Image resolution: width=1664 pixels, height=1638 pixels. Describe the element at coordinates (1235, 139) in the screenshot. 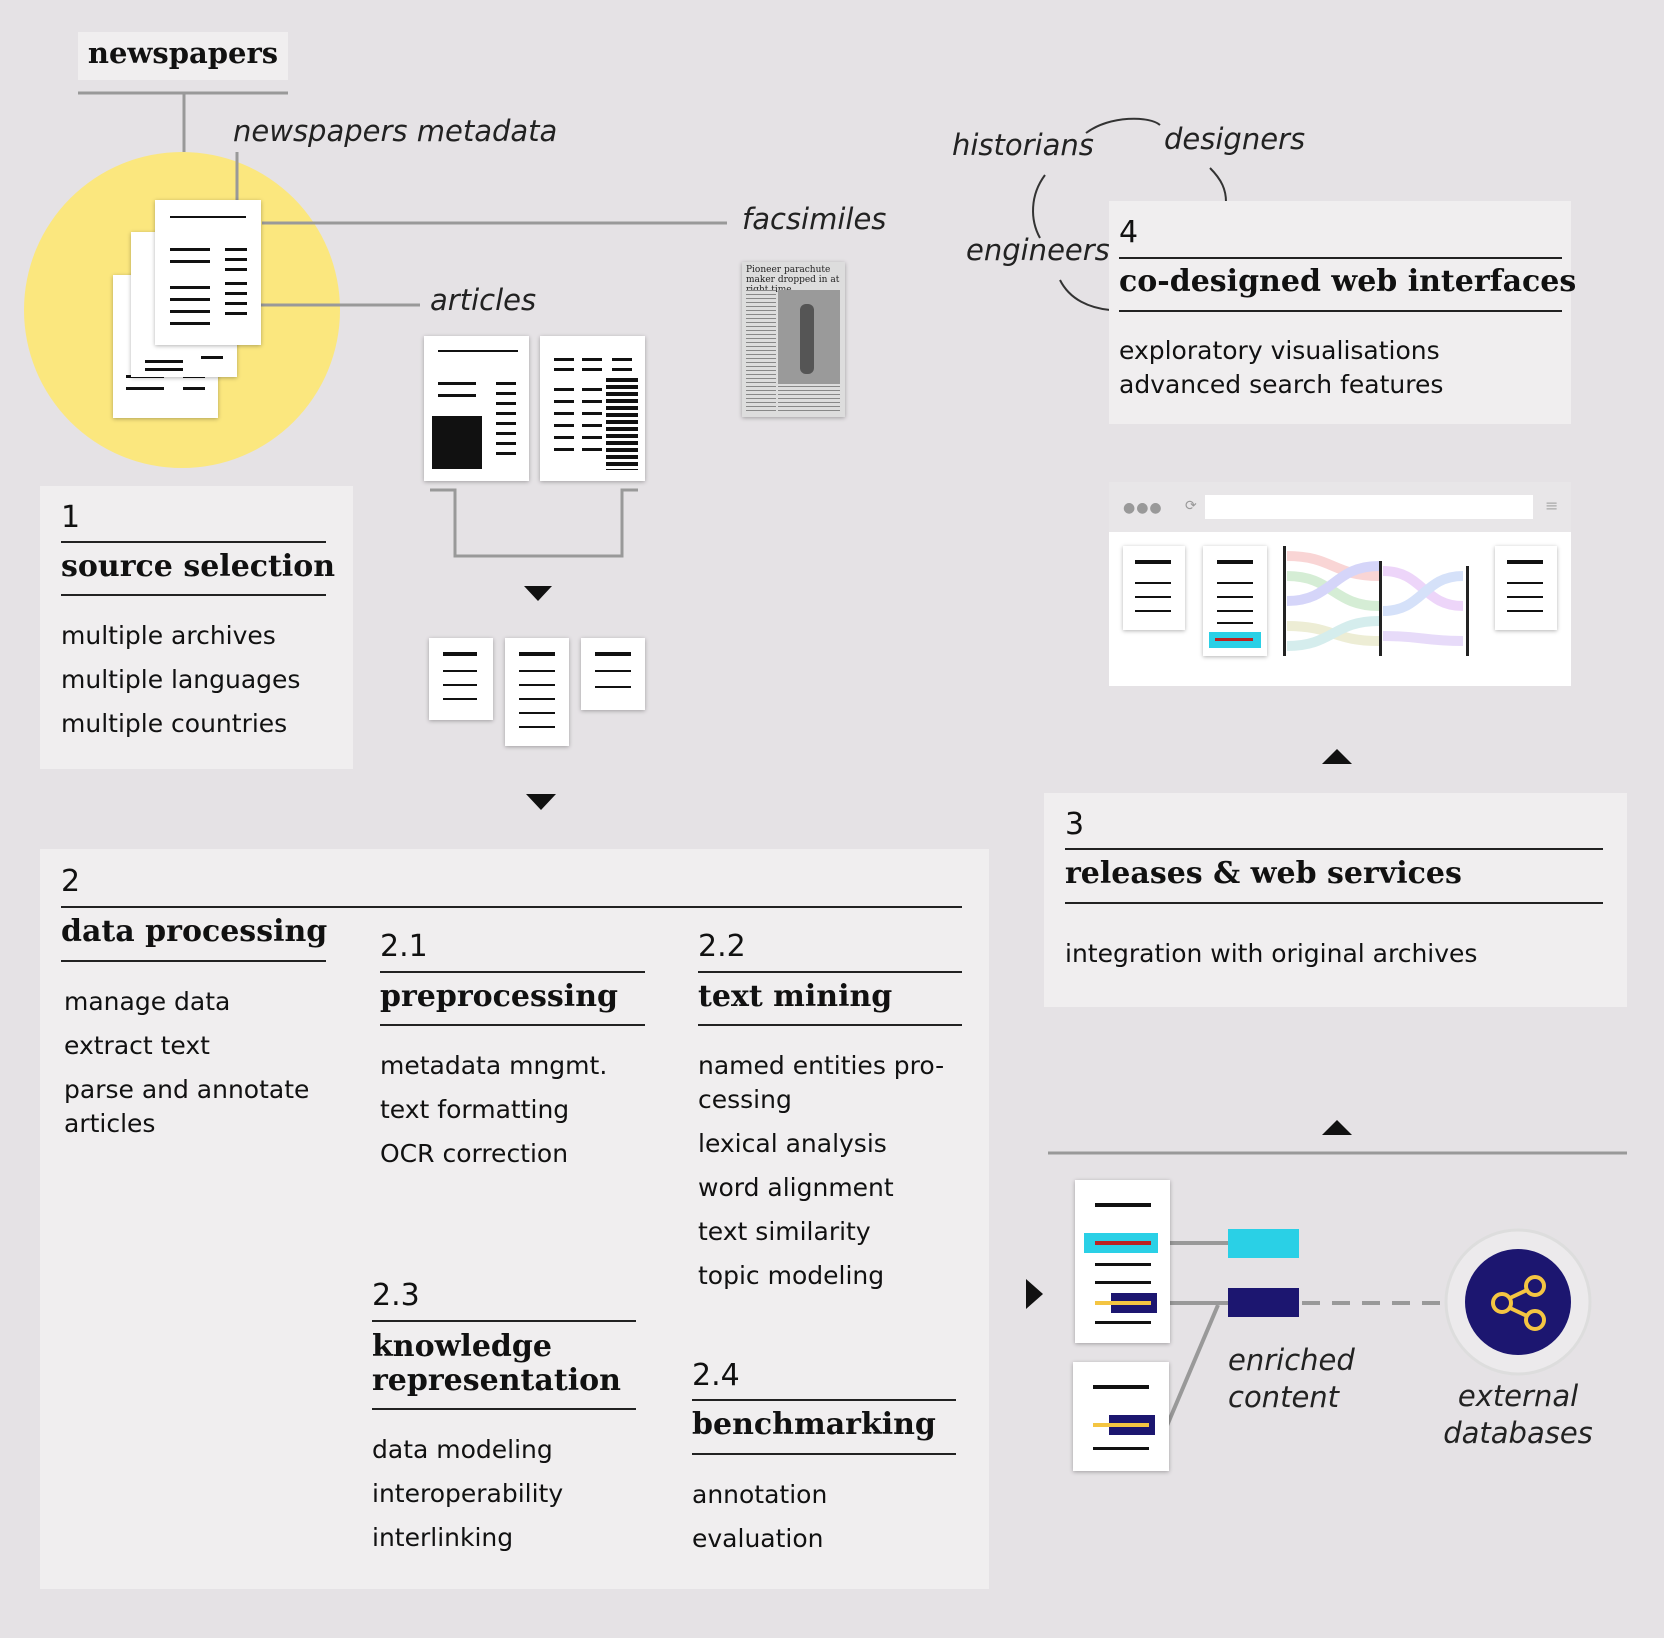

I see `designers-label: designers` at that location.